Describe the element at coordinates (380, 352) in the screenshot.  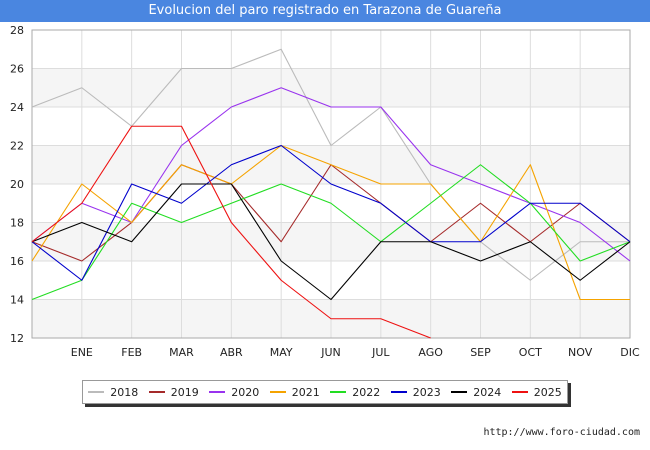
I see `x-tick-label: JUL` at that location.